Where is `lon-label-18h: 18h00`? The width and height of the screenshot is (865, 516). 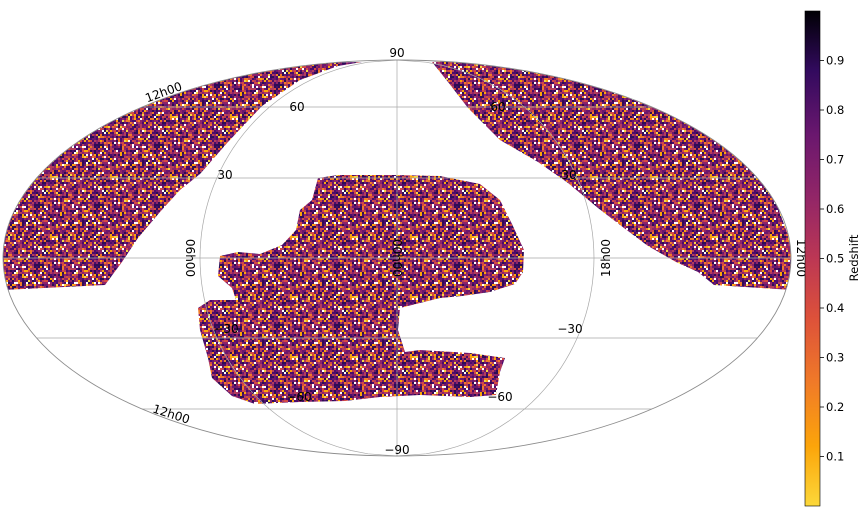 lon-label-18h: 18h00 is located at coordinates (606, 258).